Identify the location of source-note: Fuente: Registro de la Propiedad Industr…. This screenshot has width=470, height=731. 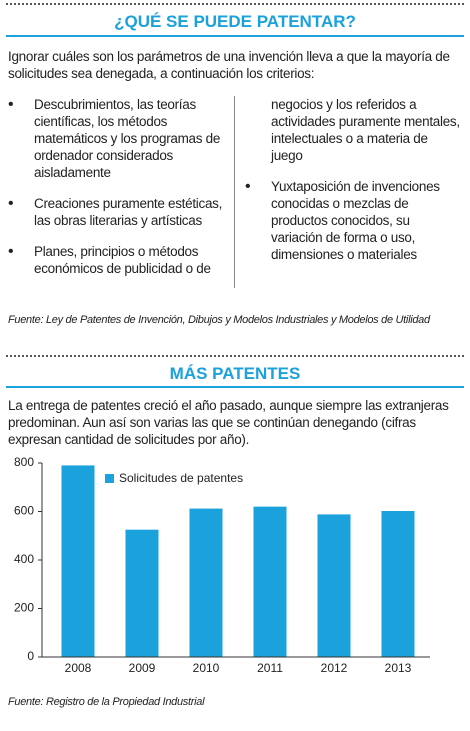
(106, 702).